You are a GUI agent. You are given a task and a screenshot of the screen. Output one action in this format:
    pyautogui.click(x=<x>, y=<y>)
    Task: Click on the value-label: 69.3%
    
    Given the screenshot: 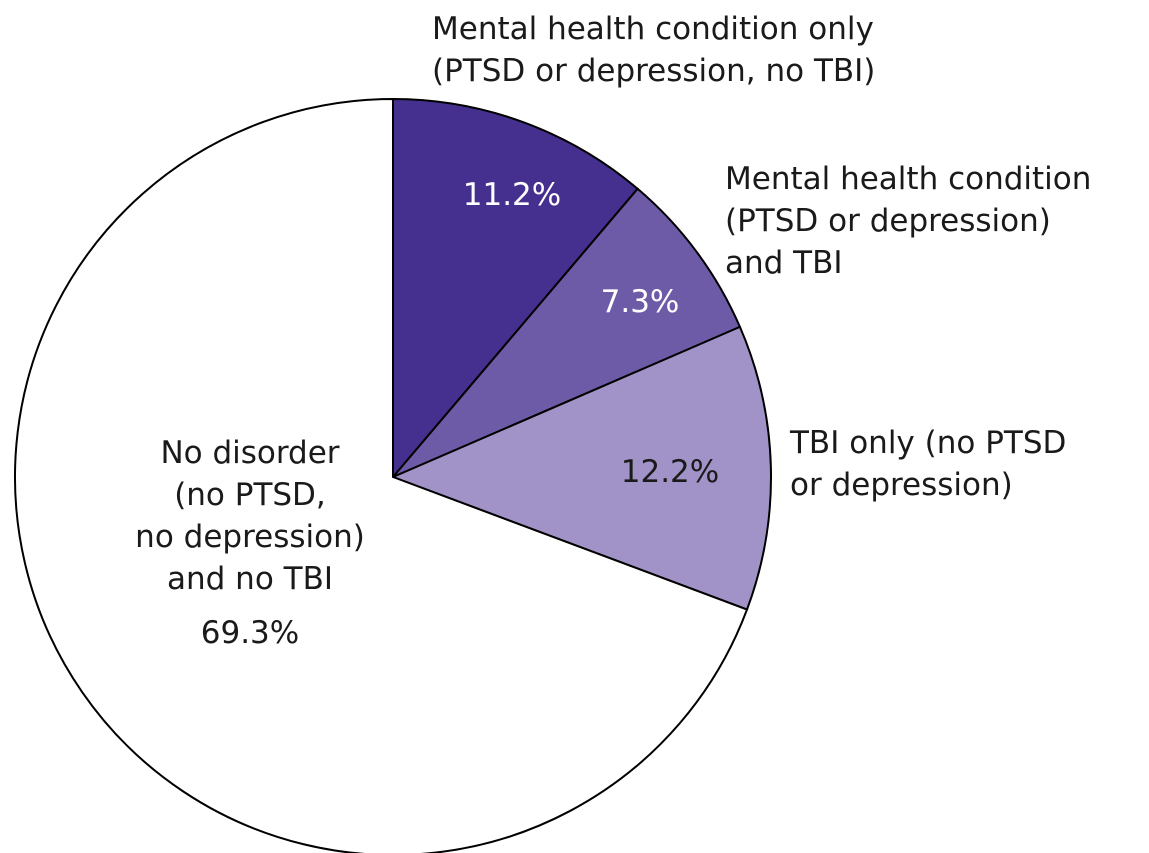 What is the action you would take?
    pyautogui.click(x=250, y=633)
    